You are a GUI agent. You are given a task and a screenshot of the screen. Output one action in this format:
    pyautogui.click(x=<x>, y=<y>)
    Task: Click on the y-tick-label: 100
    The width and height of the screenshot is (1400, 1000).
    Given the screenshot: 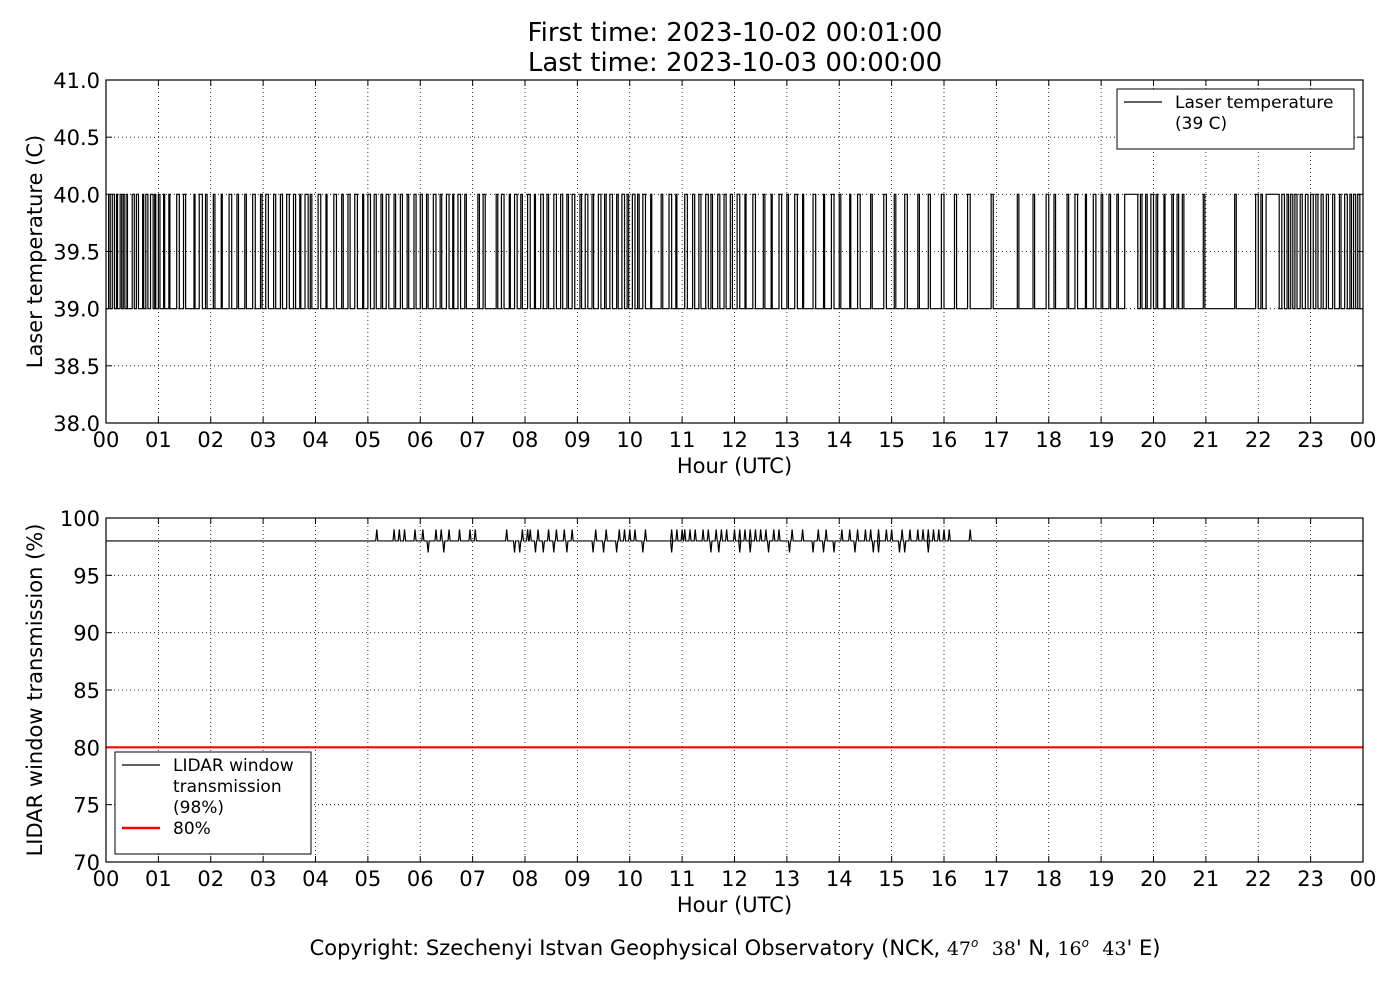 What is the action you would take?
    pyautogui.click(x=80, y=519)
    